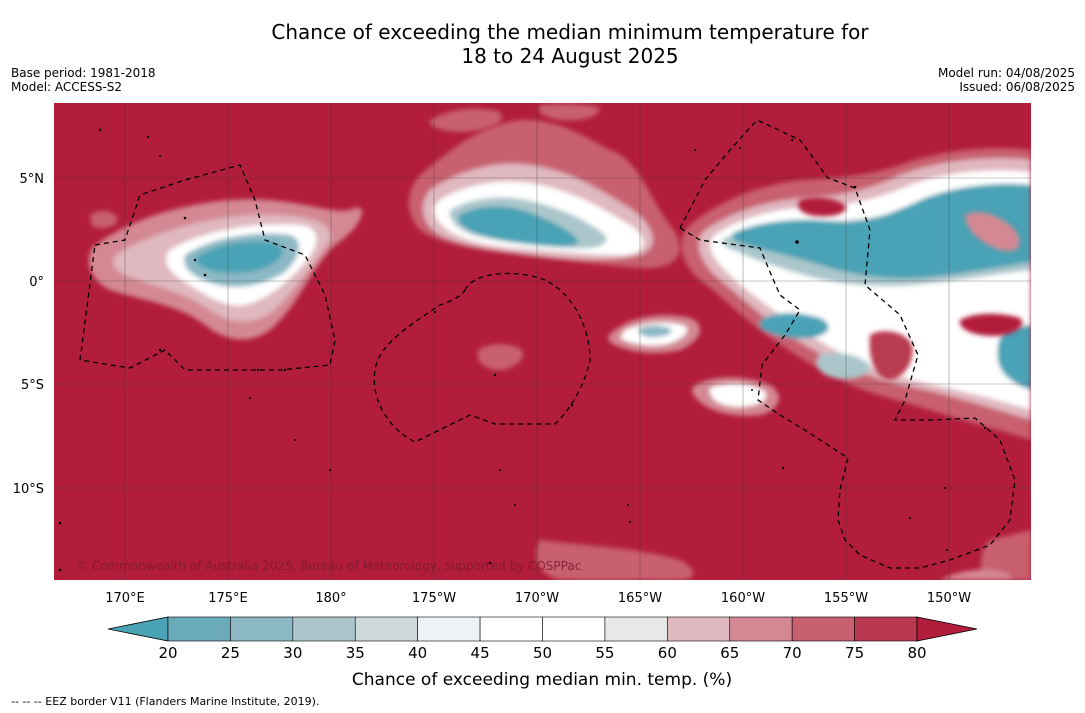 The width and height of the screenshot is (1085, 713). What do you see at coordinates (947, 629) in the screenshot?
I see `colorbar-arrow-high` at bounding box center [947, 629].